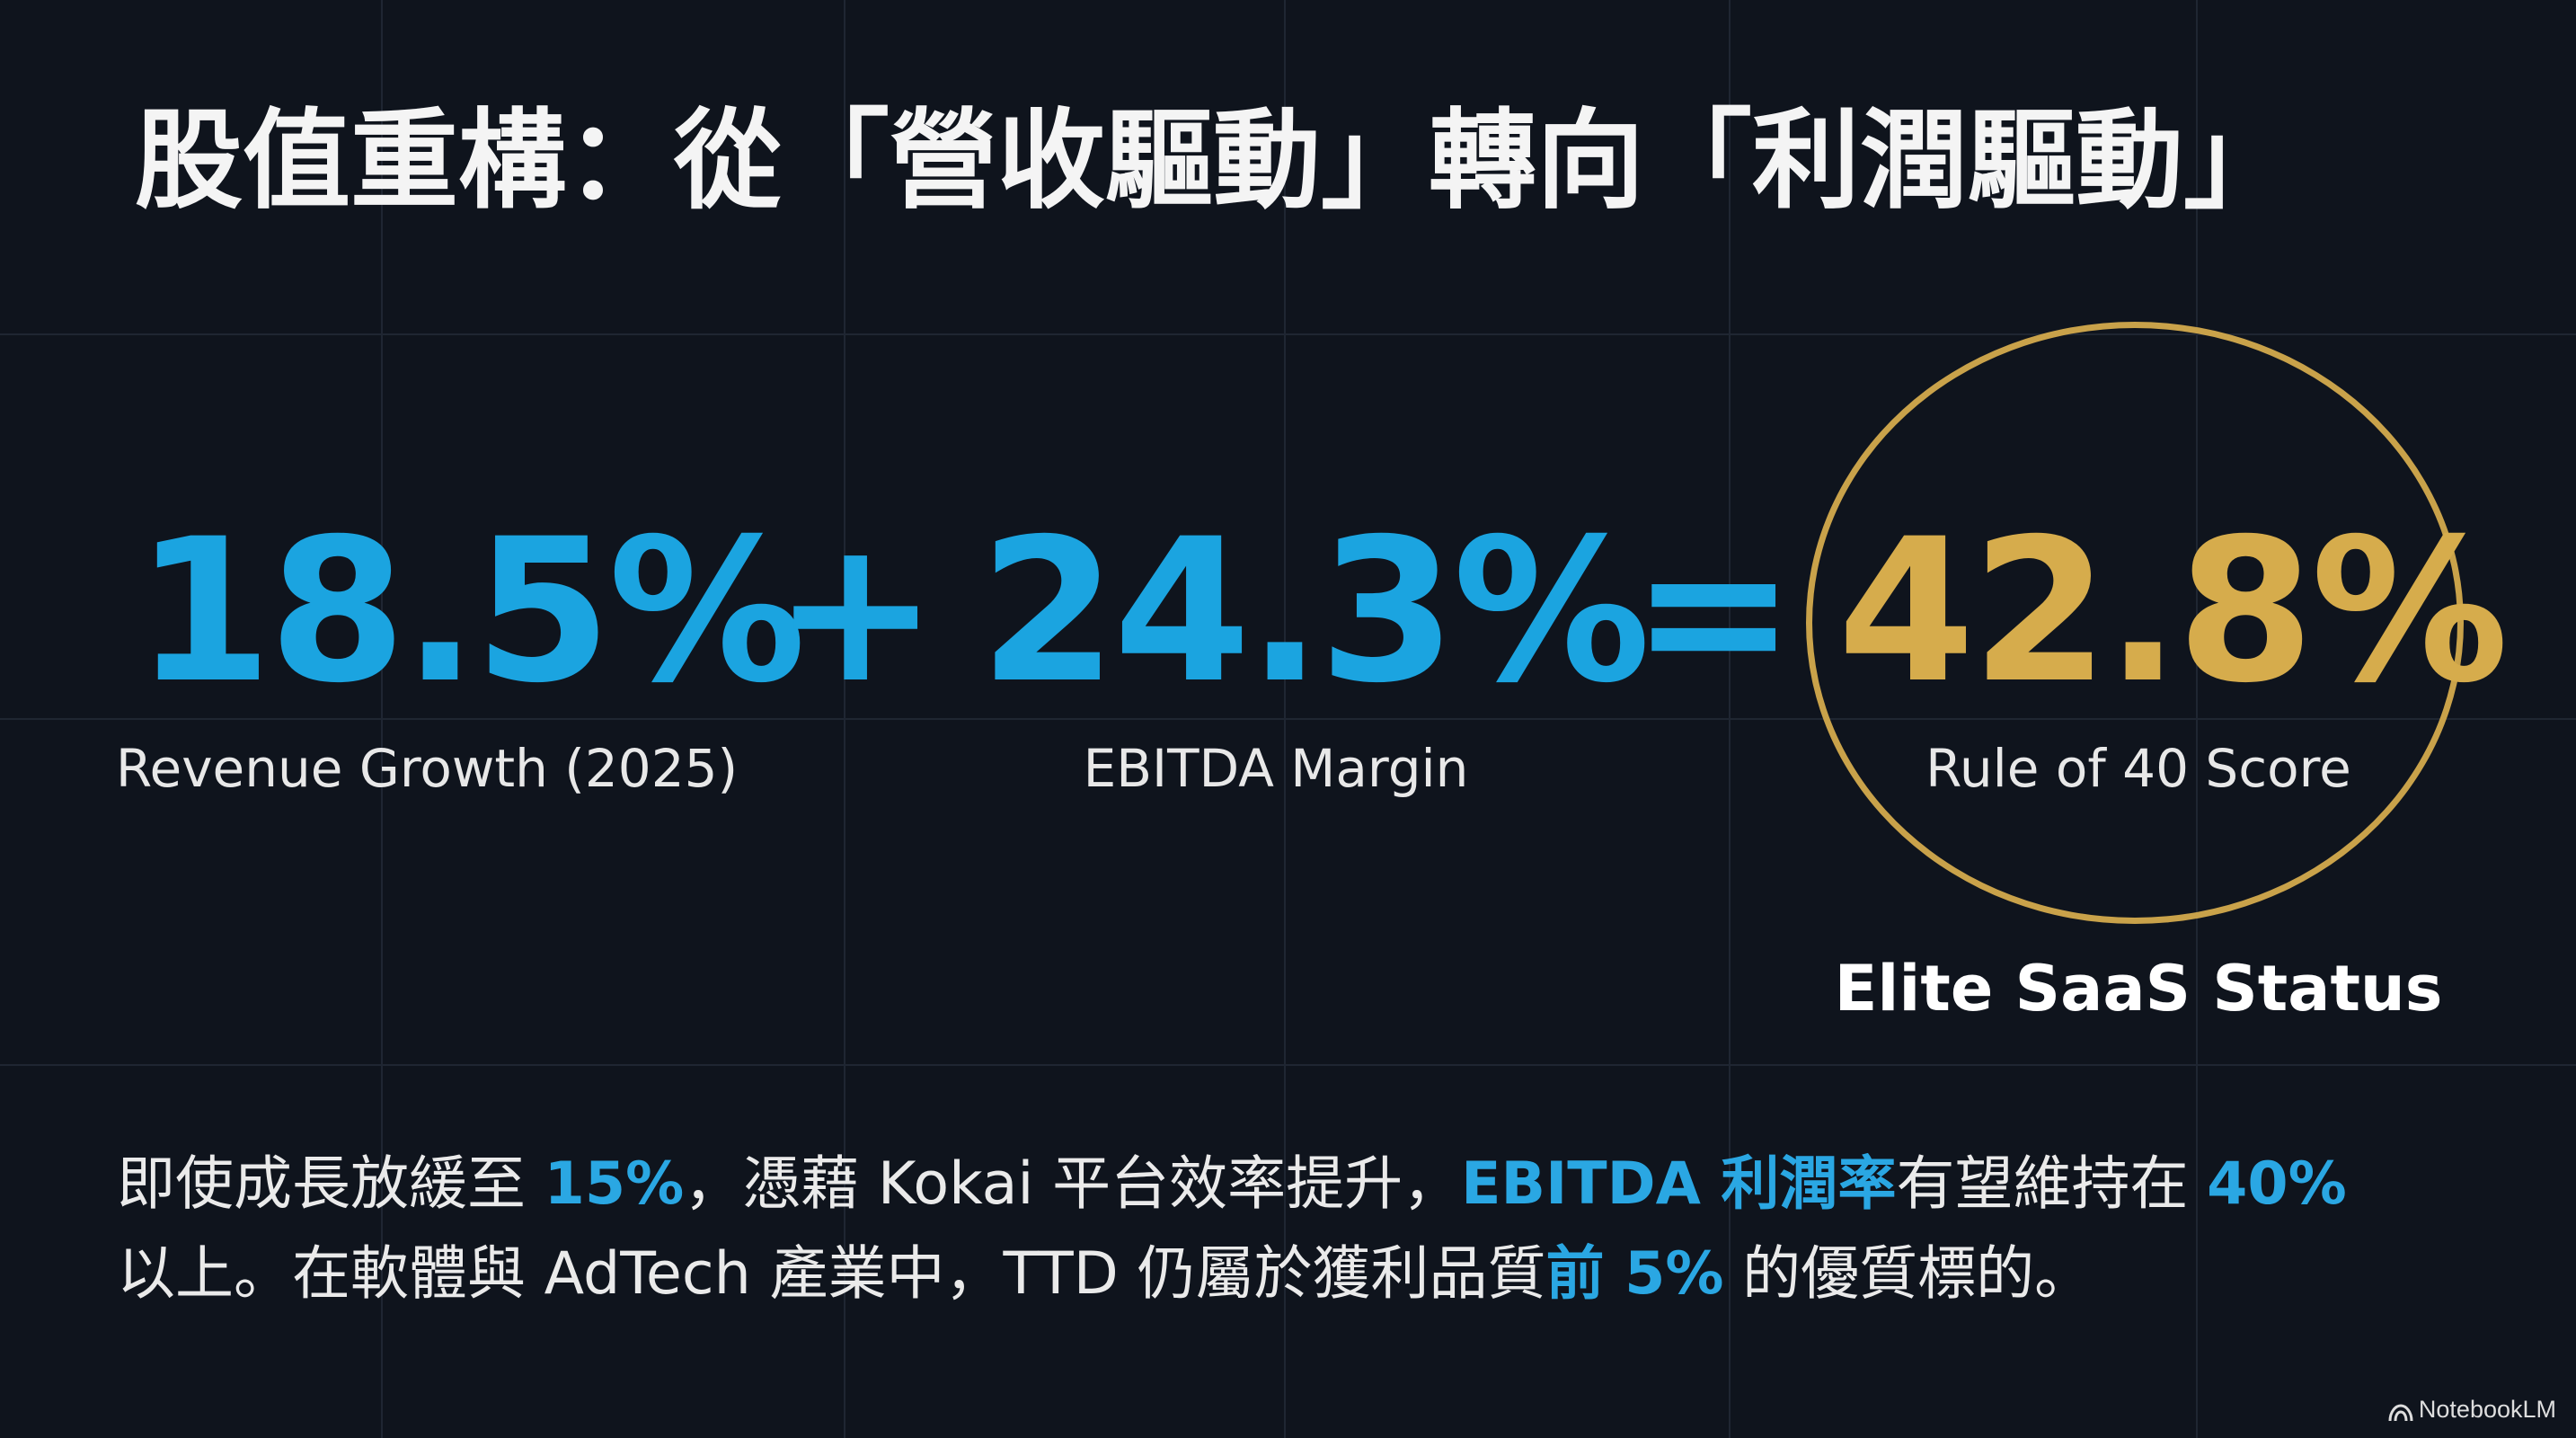 Image resolution: width=2576 pixels, height=1438 pixels. I want to click on notebooklm-watermark: NotebookLM, so click(2472, 1409).